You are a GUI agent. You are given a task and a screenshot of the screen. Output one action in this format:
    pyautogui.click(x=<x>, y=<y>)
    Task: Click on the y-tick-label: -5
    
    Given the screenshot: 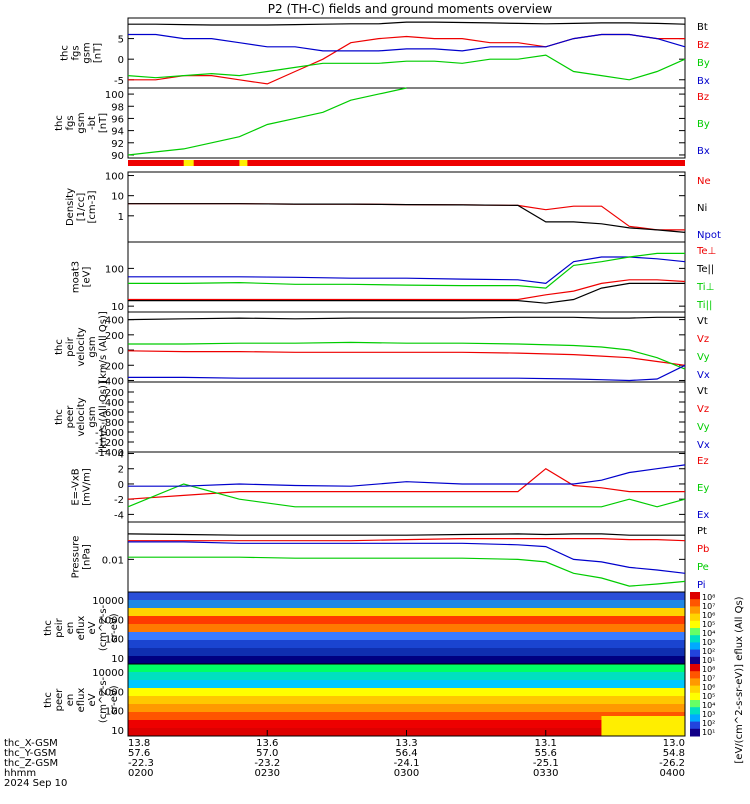 What is the action you would take?
    pyautogui.click(x=119, y=81)
    